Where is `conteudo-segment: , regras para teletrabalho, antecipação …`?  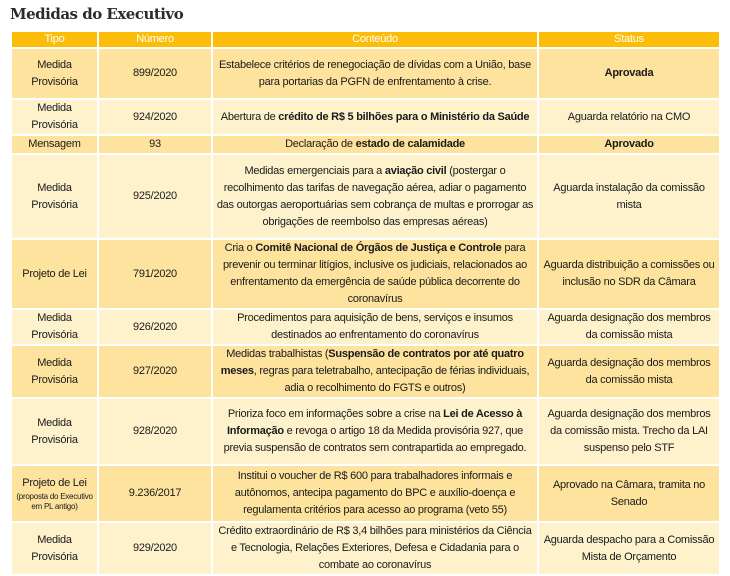
conteudo-segment: , regras para teletrabalho, antecipação … is located at coordinates (391, 379).